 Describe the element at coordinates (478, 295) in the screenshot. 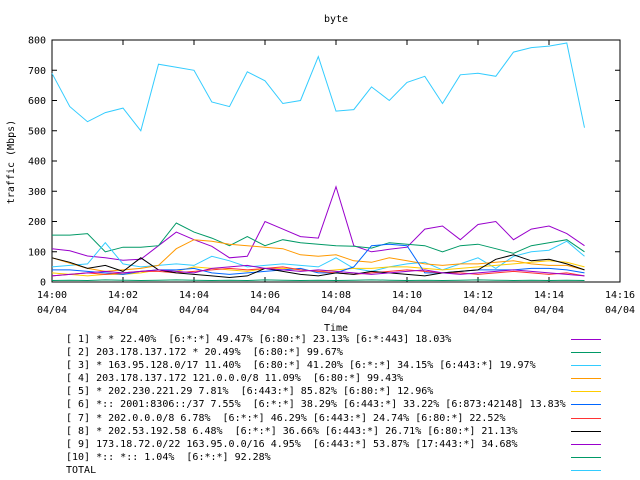

I see `x-tick-time-label: 14:12` at that location.